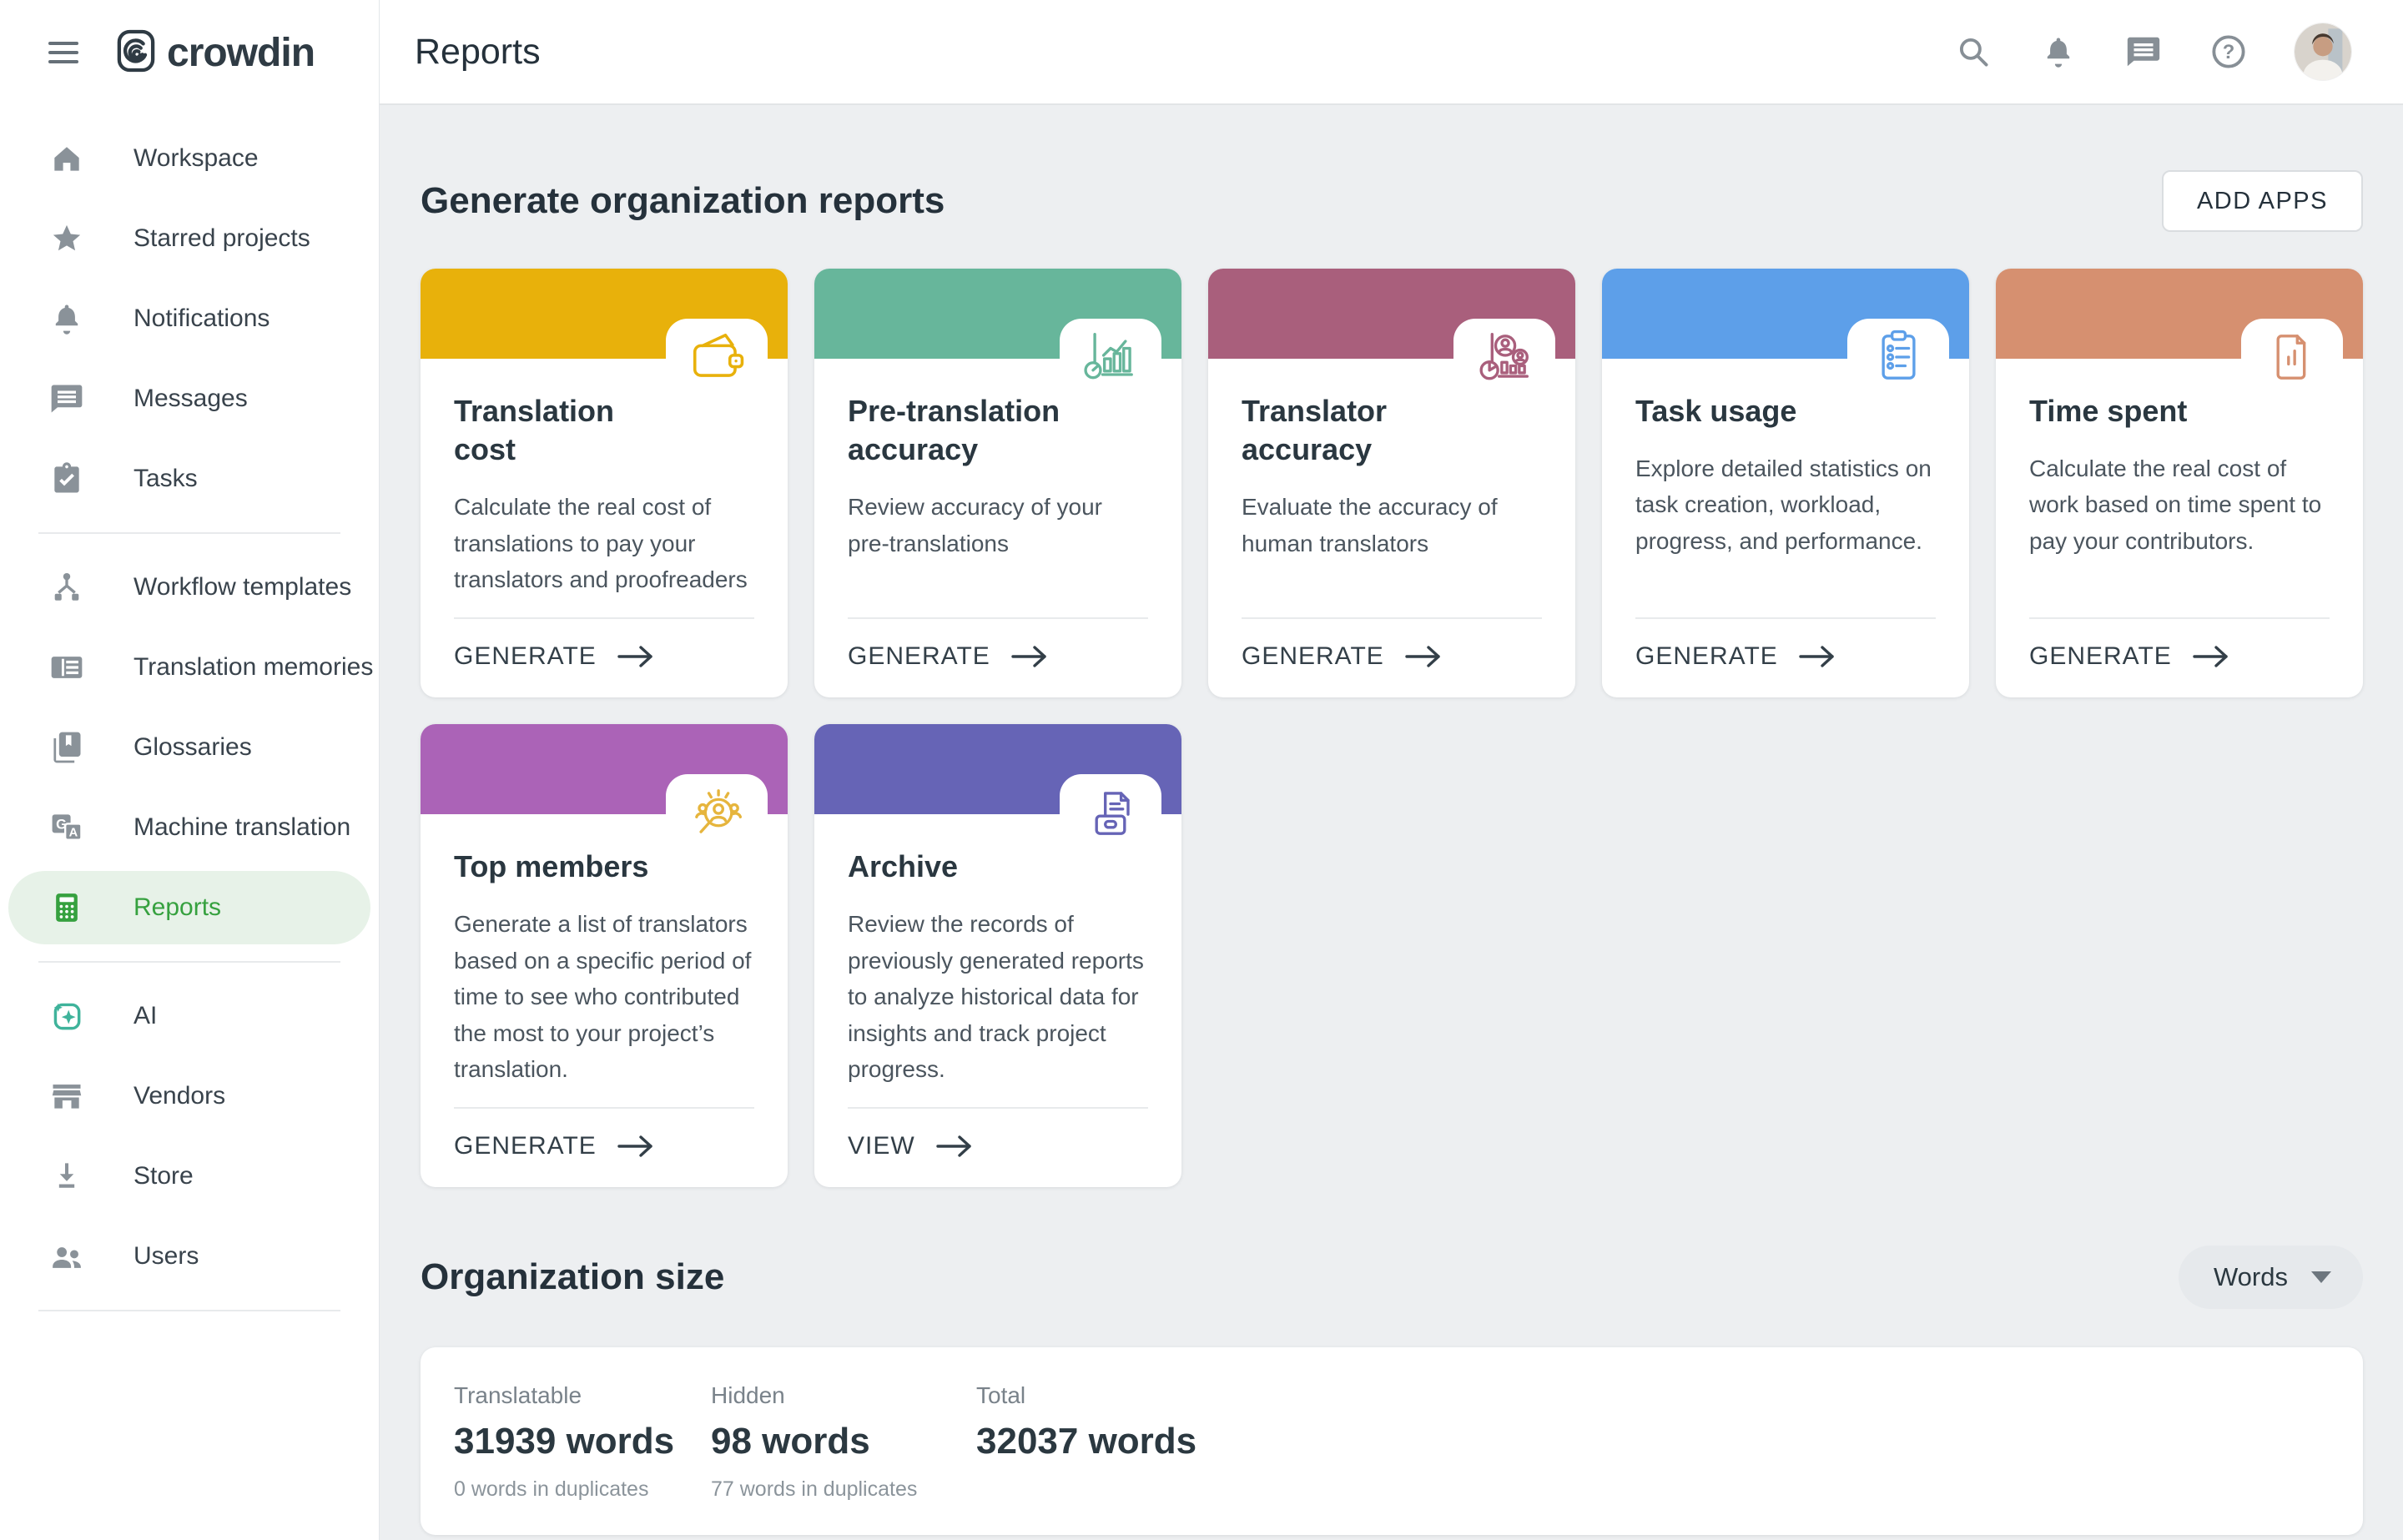 The image size is (2403, 1540). What do you see at coordinates (222, 238) in the screenshot?
I see `sidebar-item-label: Starred projects` at bounding box center [222, 238].